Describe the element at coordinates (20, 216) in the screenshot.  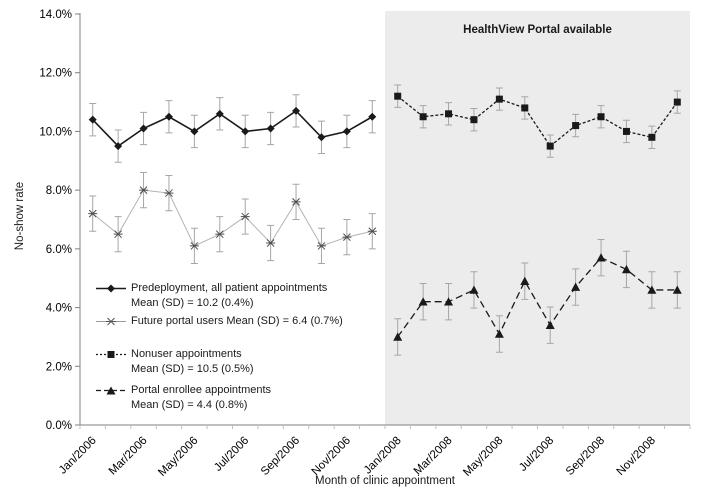
I see `y-axis-title: No-show rate` at that location.